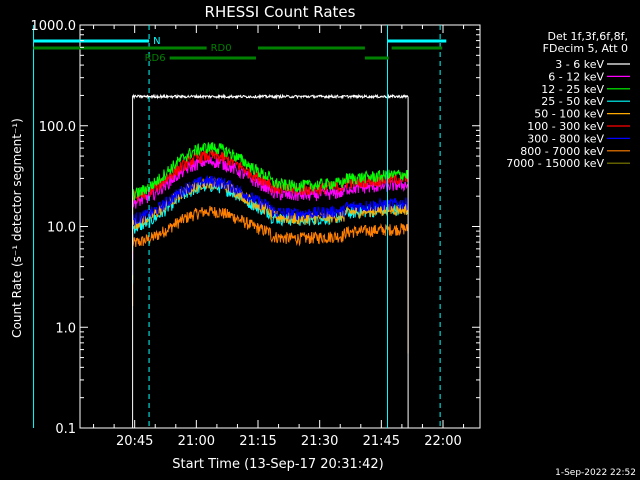 The image size is (640, 480). Describe the element at coordinates (17, 228) in the screenshot. I see `y-axis-label: Count Rate (s⁻¹ detector segment⁻¹)` at that location.